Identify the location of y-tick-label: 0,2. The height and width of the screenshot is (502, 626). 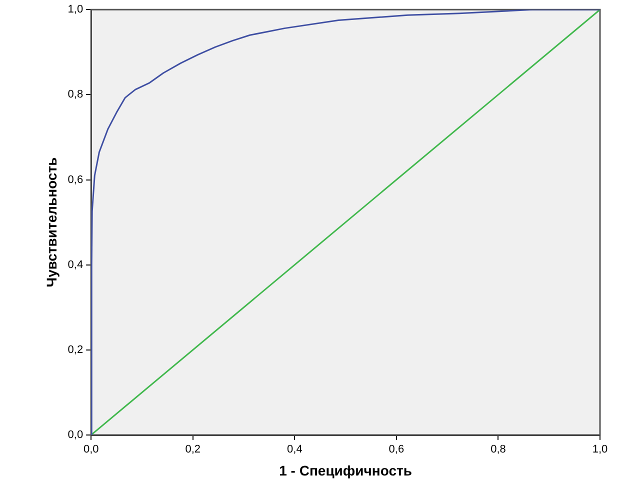
(76, 350).